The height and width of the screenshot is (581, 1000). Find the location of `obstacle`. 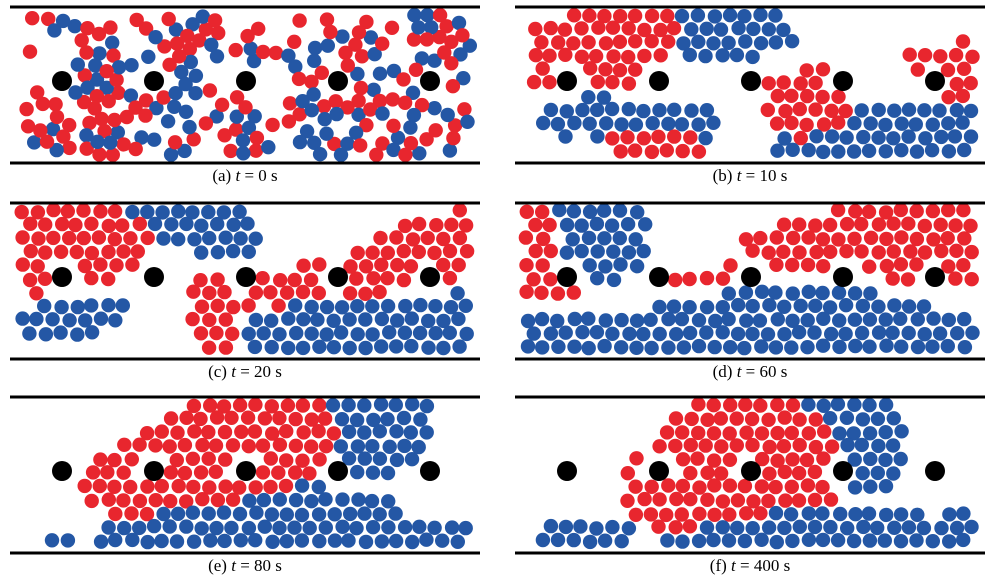

obstacle is located at coordinates (567, 471).